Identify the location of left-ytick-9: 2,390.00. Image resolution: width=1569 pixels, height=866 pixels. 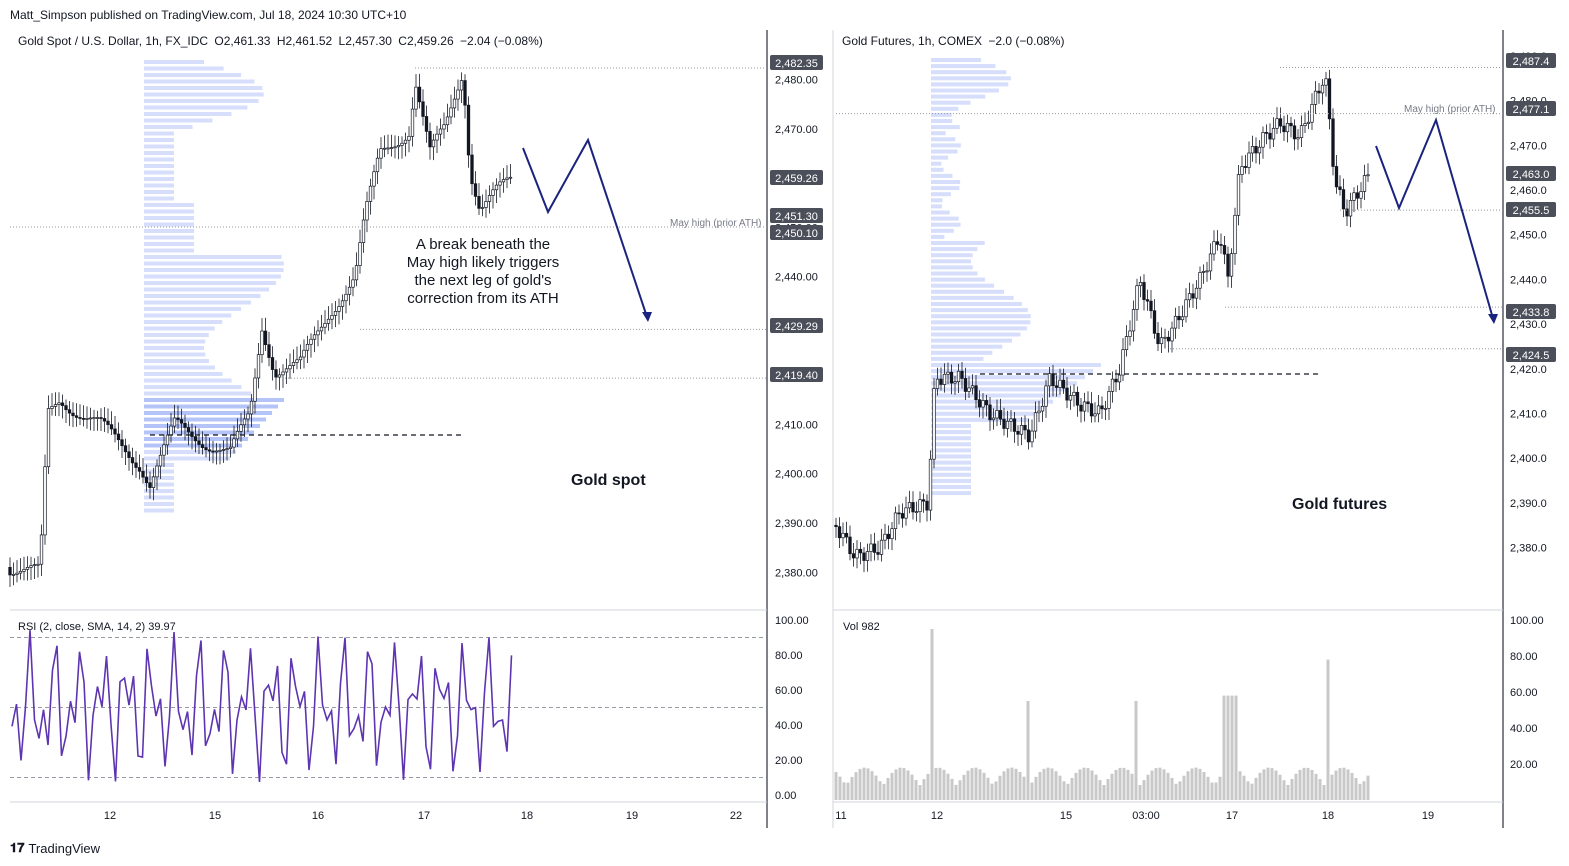
(796, 524).